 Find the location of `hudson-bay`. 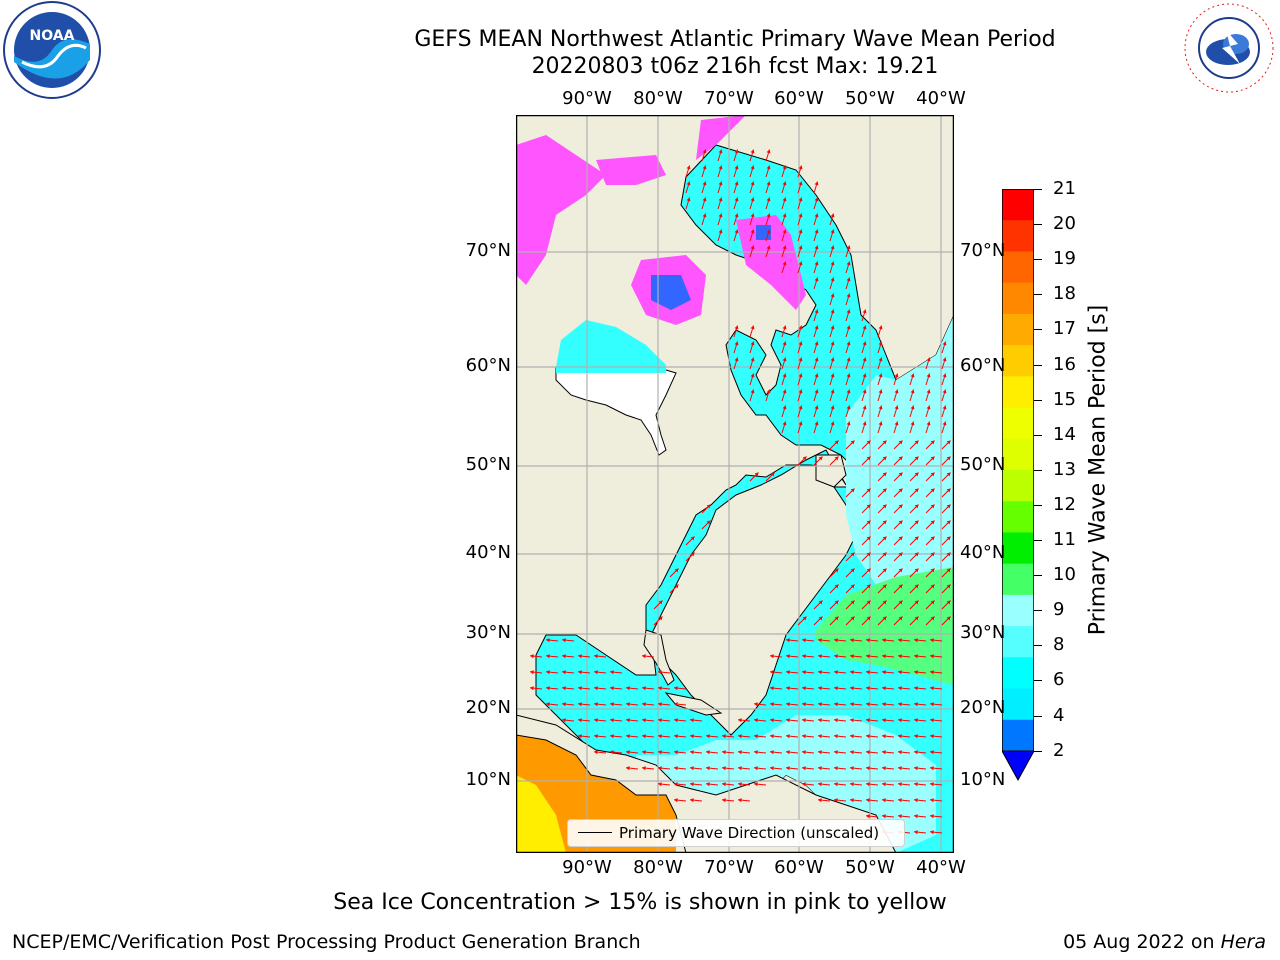

hudson-bay is located at coordinates (616, 411).